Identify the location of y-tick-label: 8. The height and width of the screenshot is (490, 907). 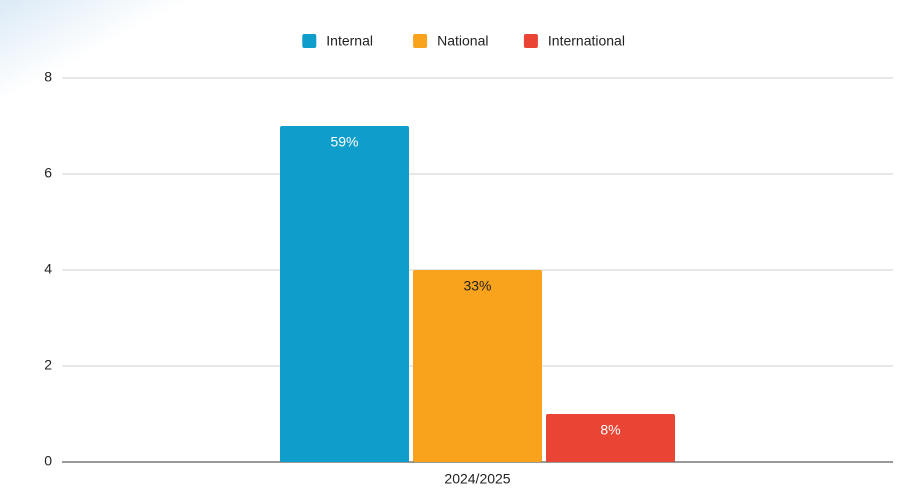
(48, 77).